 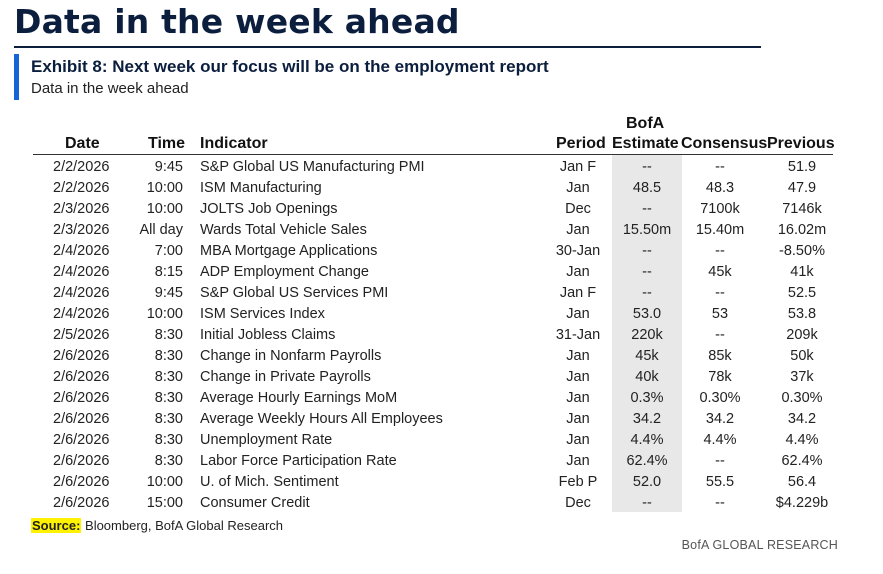 What do you see at coordinates (269, 209) in the screenshot?
I see `cell-indicator: JOLTS Job Openings` at bounding box center [269, 209].